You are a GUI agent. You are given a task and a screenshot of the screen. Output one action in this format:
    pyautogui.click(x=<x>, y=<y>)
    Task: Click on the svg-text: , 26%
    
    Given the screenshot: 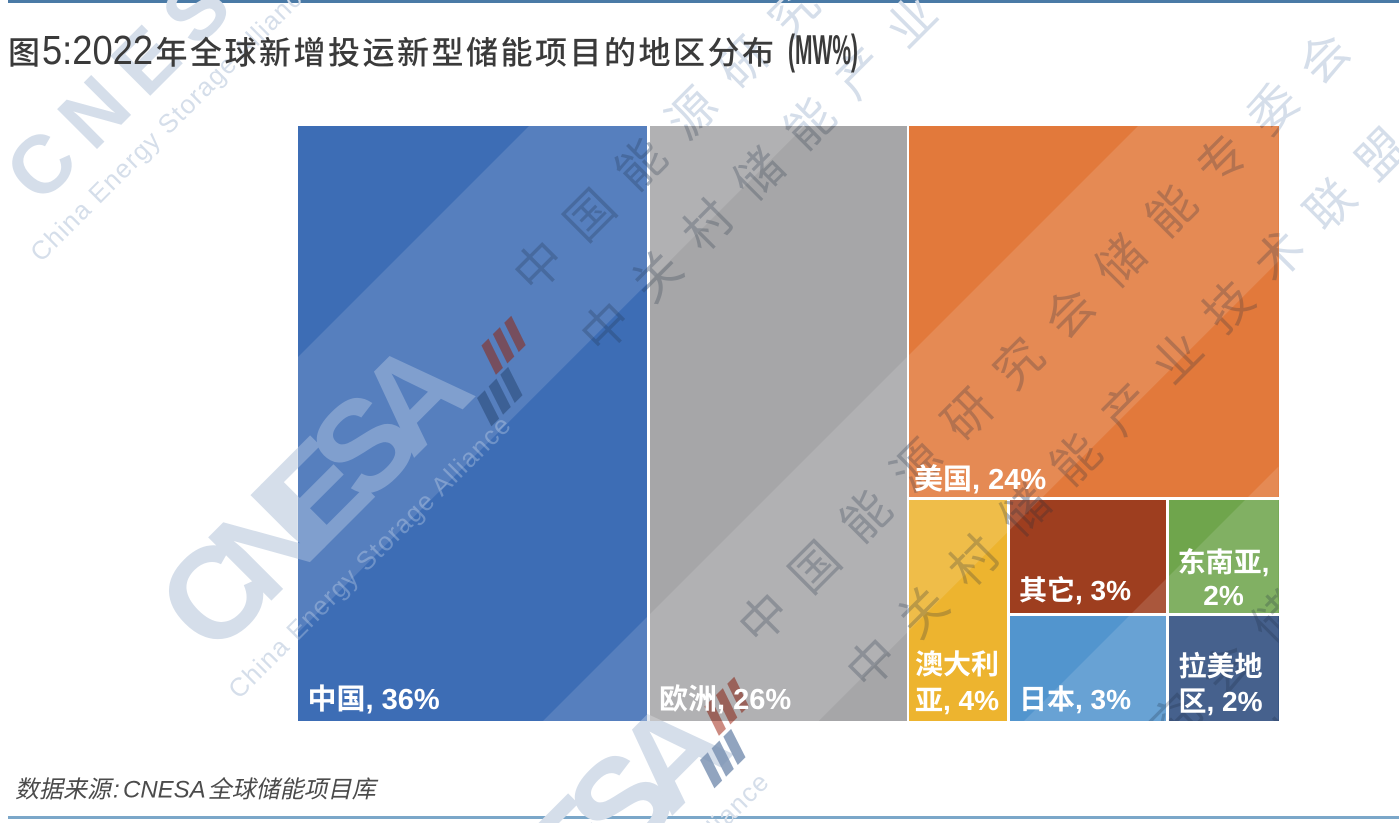 What is the action you would take?
    pyautogui.click(x=754, y=700)
    